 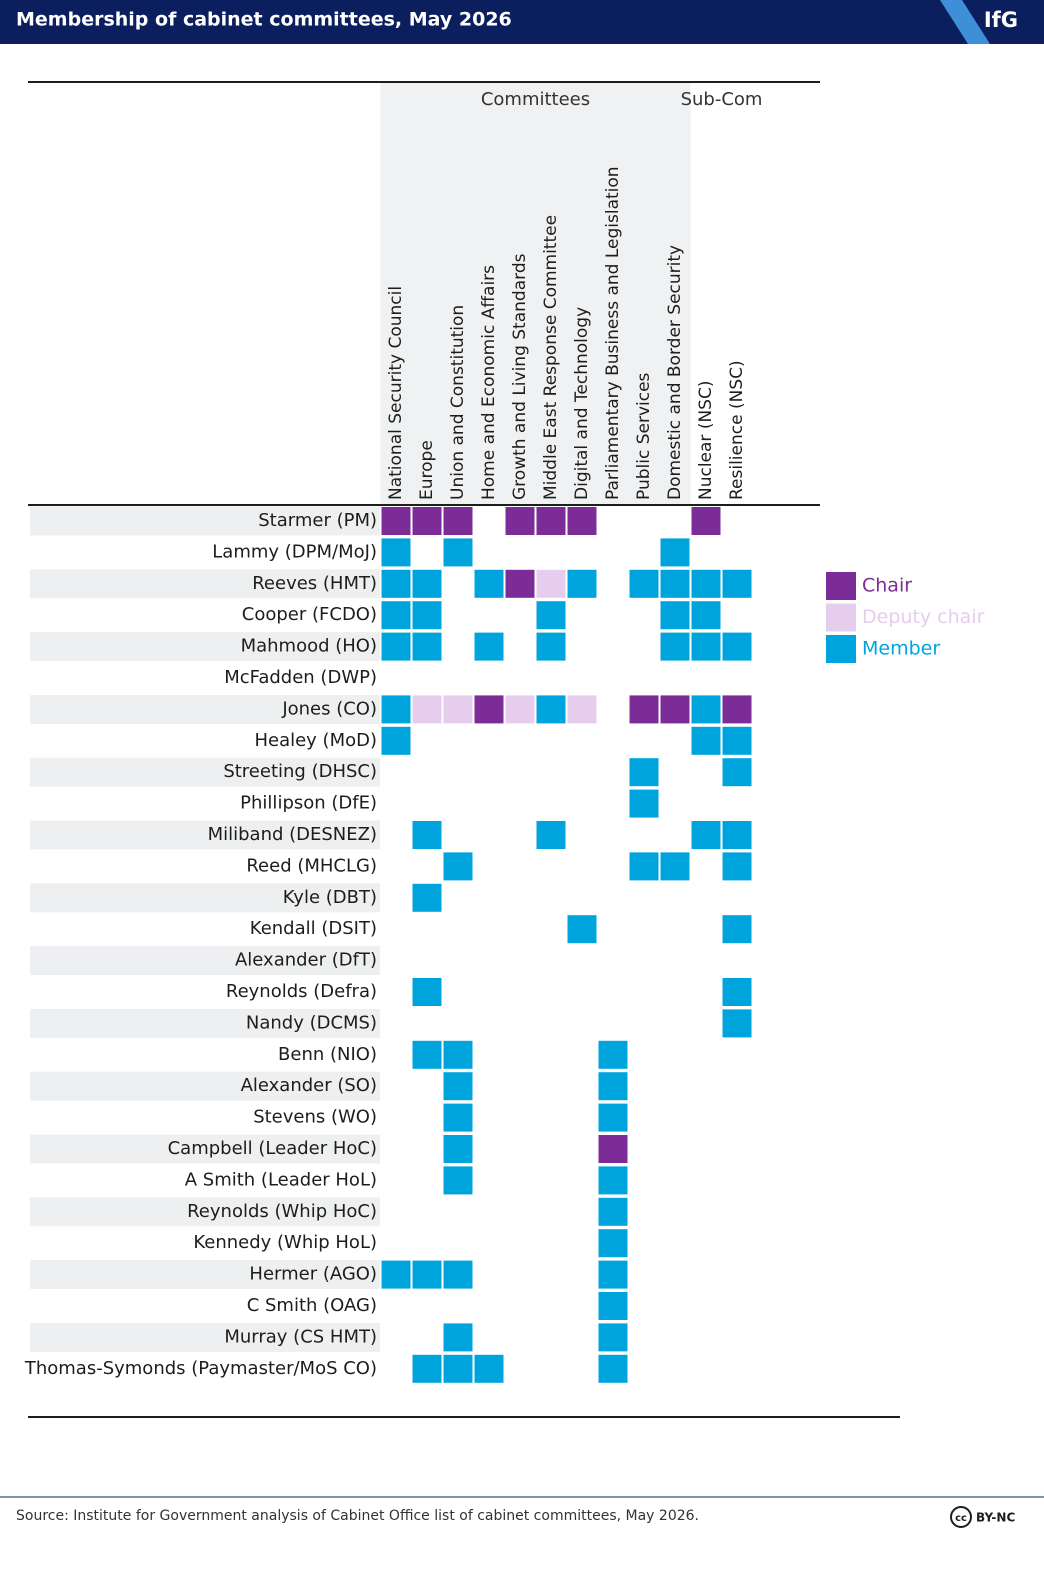 I want to click on row-label: Phillipson (DfE), so click(x=308, y=803).